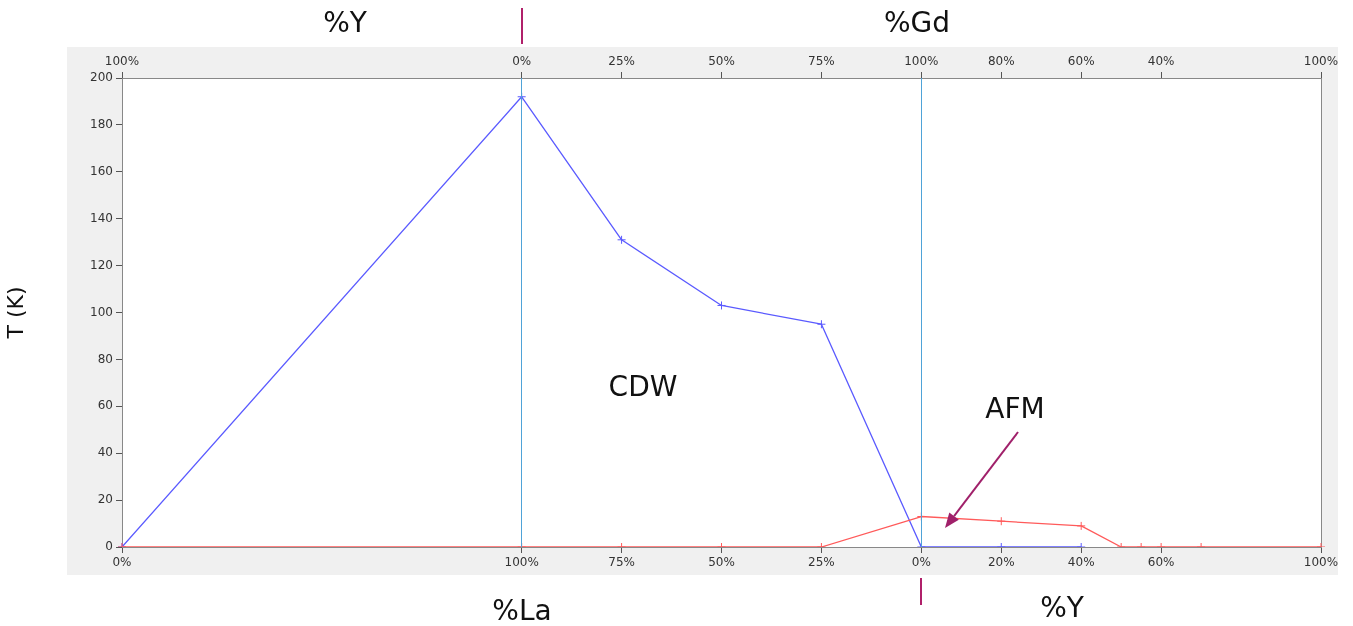  Describe the element at coordinates (522, 609) in the screenshot. I see `text: %La` at that location.